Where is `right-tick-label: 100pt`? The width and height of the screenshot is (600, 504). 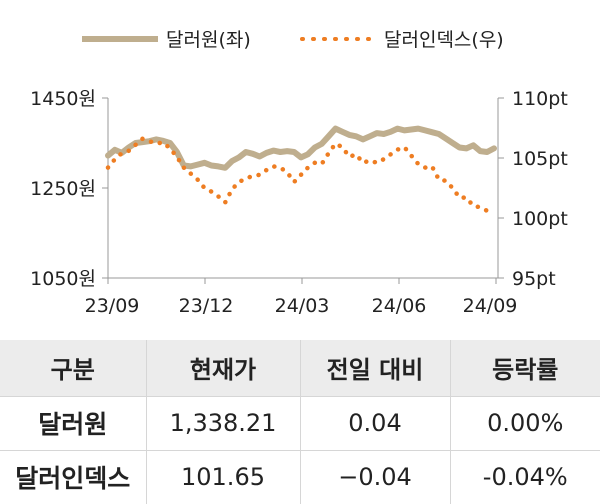
right-tick-label: 100pt is located at coordinates (540, 219).